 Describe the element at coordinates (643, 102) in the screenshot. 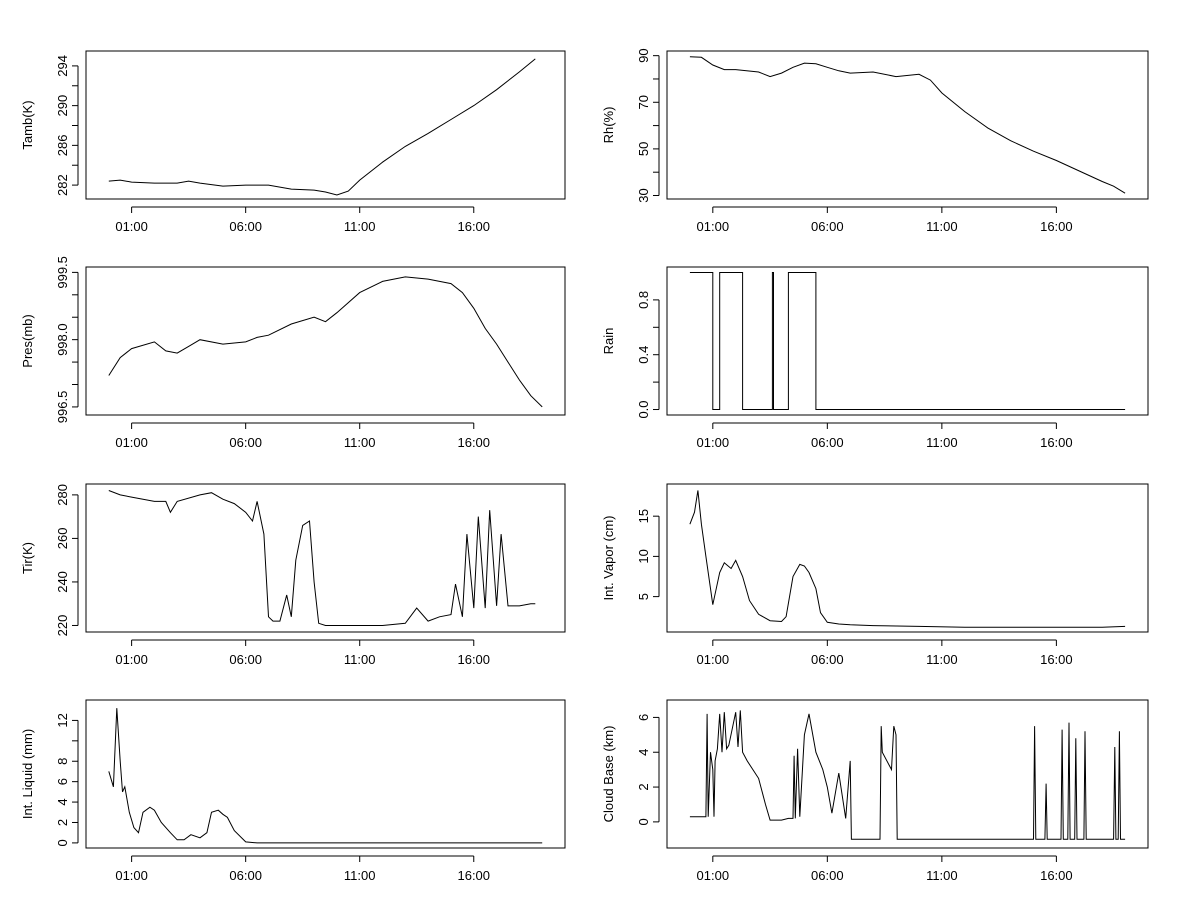

I see `y-tick-label: 70` at that location.